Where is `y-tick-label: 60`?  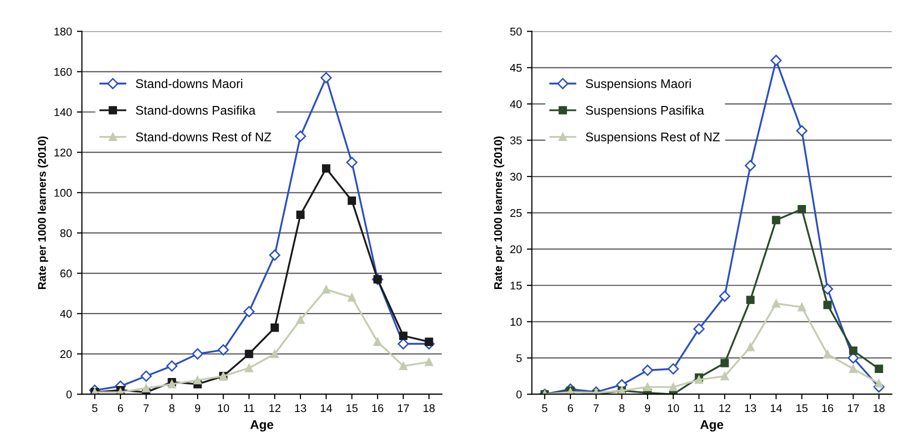 y-tick-label: 60 is located at coordinates (66, 274).